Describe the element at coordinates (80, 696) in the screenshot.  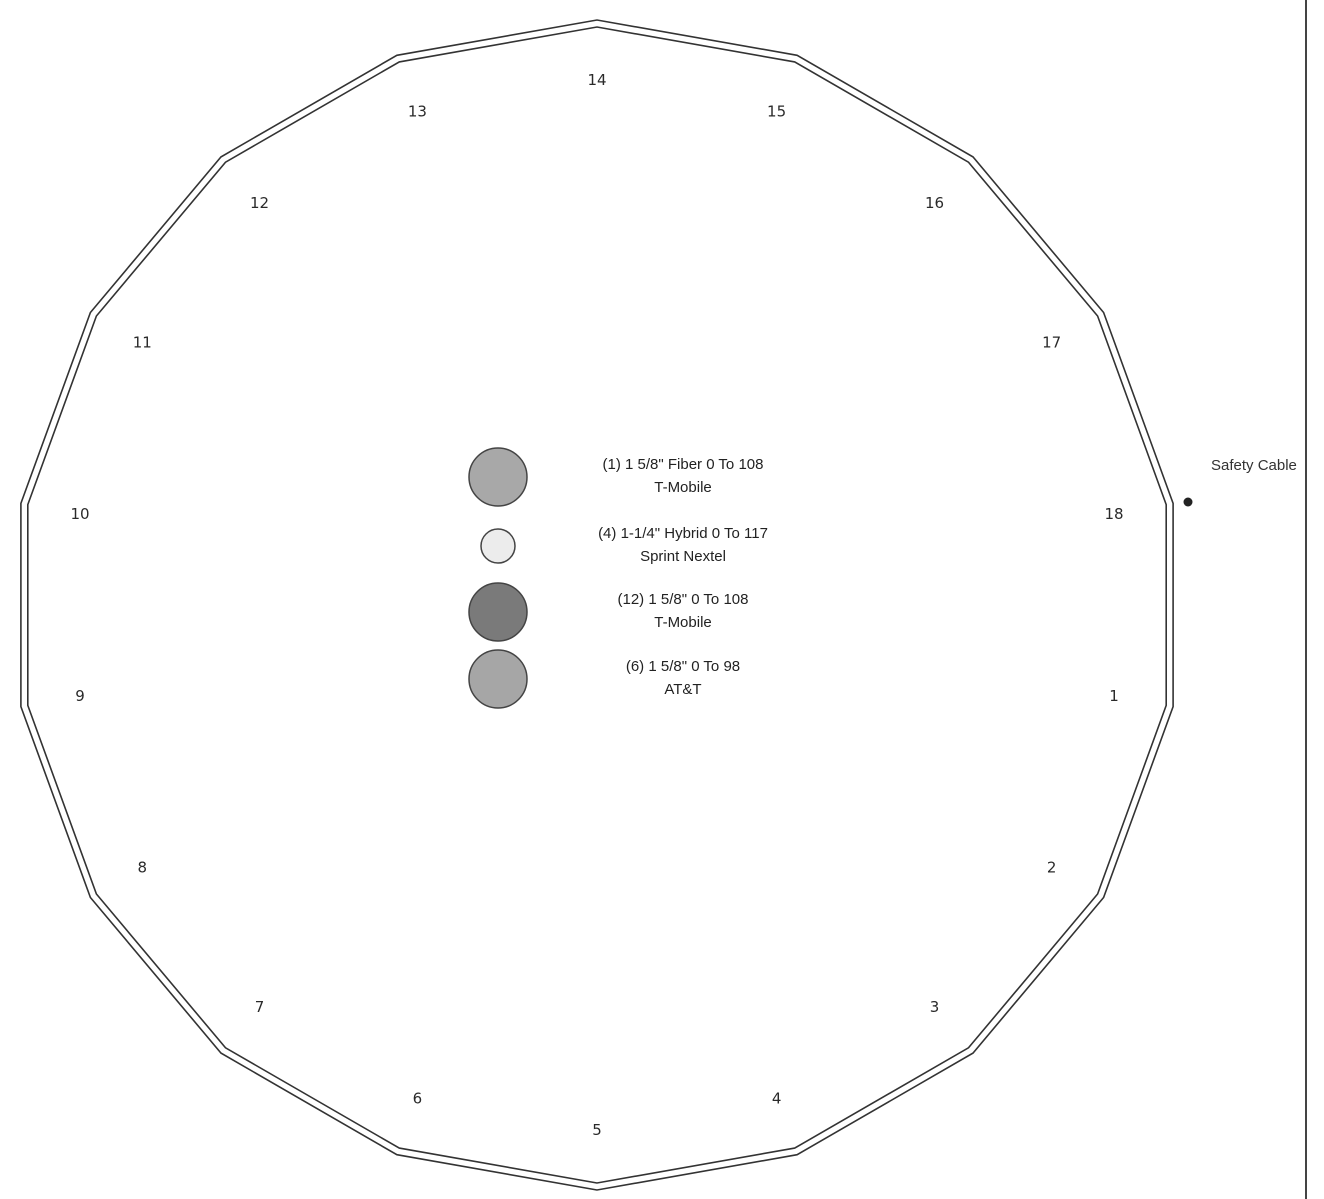
I see `face-number-9: 9` at that location.